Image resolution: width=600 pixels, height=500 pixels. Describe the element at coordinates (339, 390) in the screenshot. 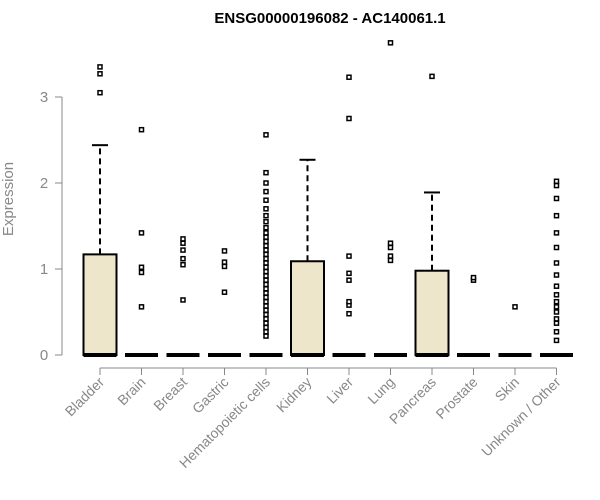

I see `x-tick-label: Liver` at that location.